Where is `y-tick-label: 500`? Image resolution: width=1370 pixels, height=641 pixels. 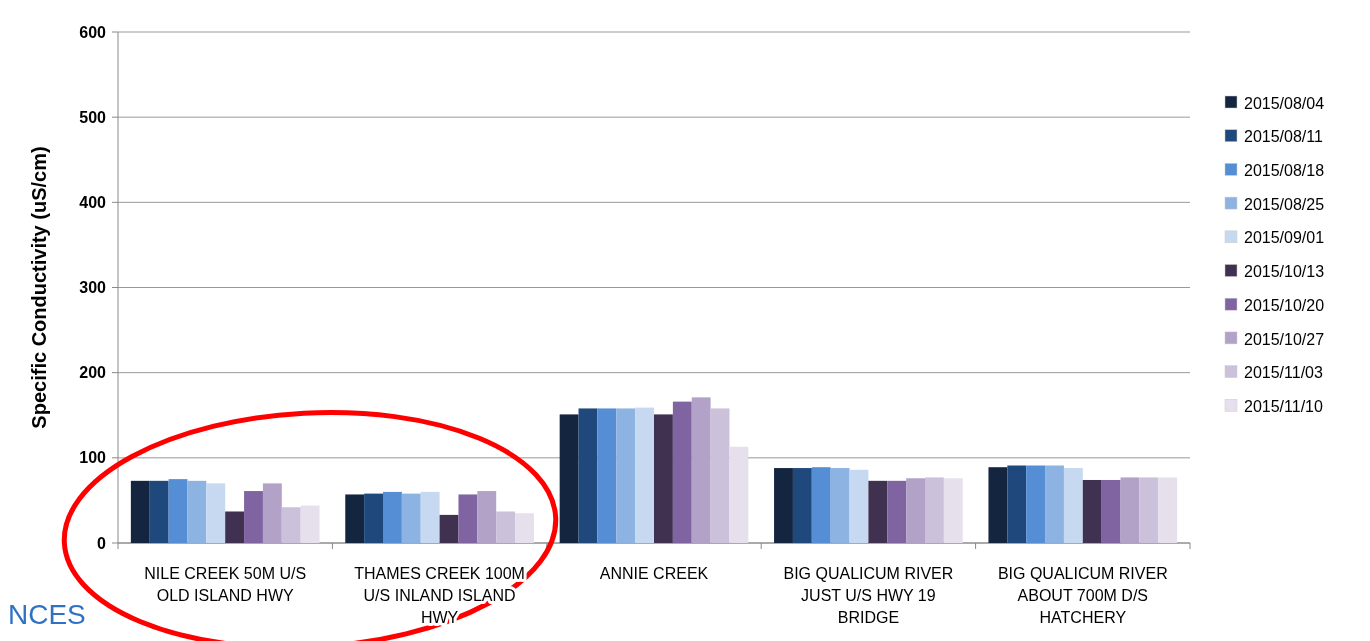 y-tick-label: 500 is located at coordinates (93, 117).